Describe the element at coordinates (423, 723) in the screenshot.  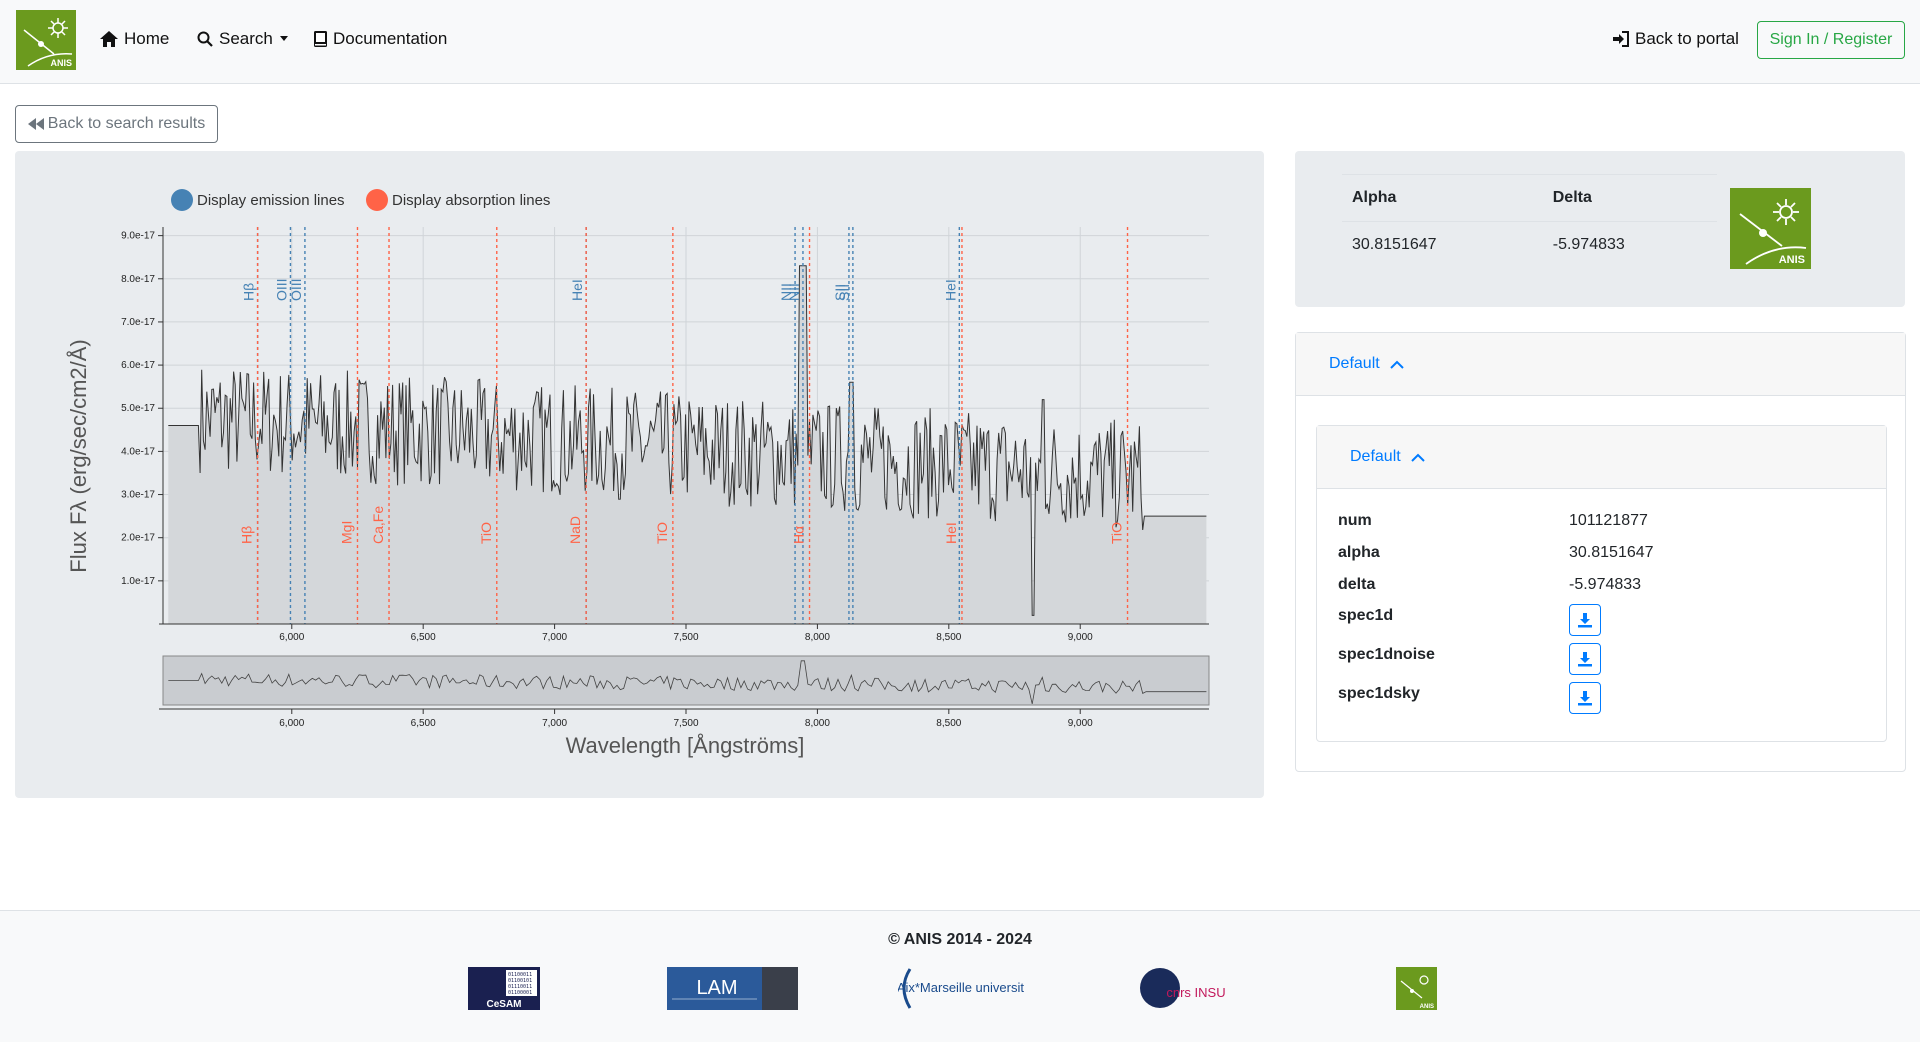
I see `overview-x-tick-label: 6,500` at that location.